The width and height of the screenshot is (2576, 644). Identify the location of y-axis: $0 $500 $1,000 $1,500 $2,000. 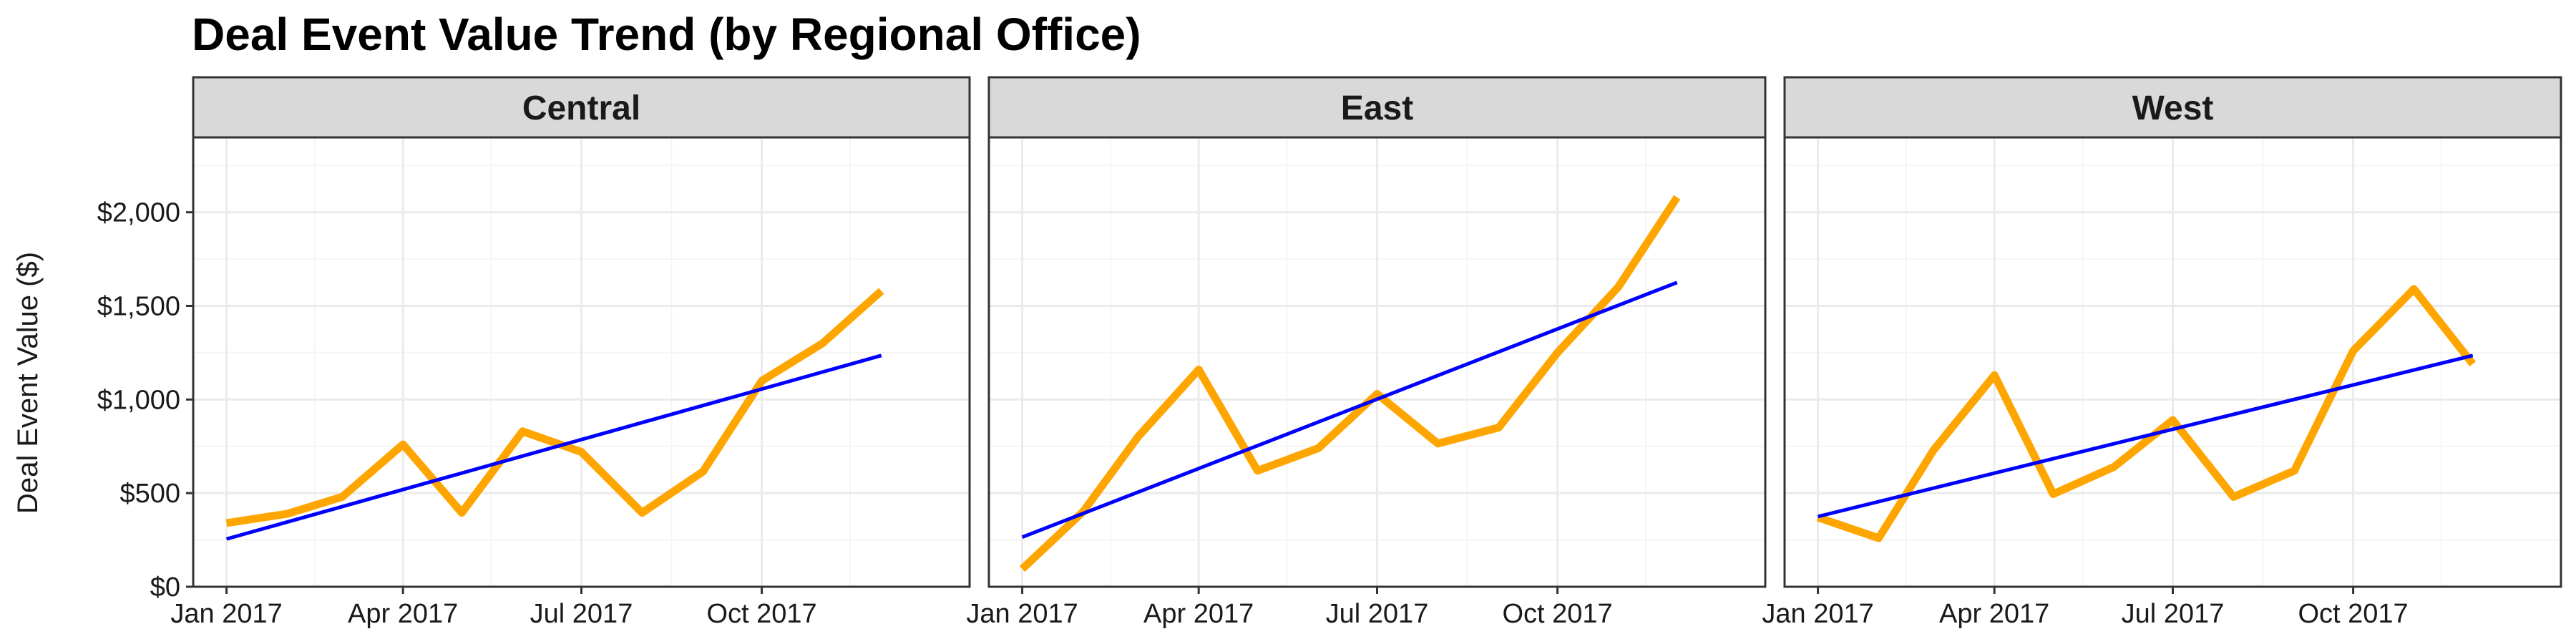
(145, 400).